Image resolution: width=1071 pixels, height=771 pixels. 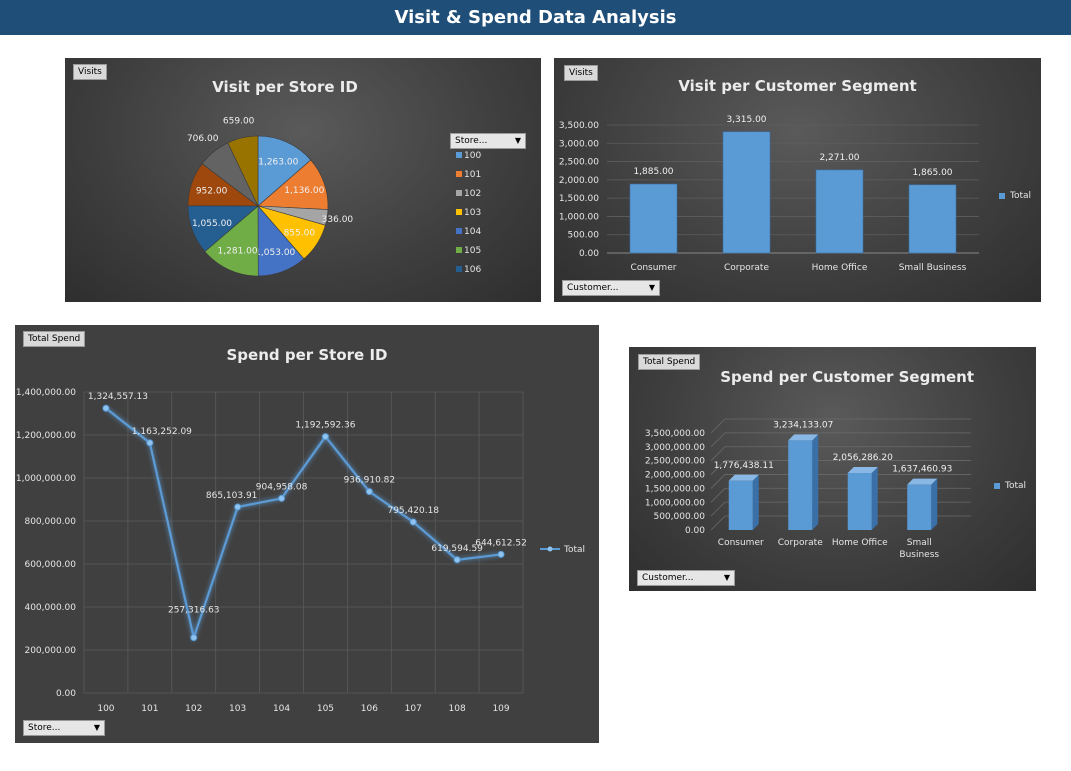 What do you see at coordinates (919, 555) in the screenshot?
I see `x-tick-label: Business` at bounding box center [919, 555].